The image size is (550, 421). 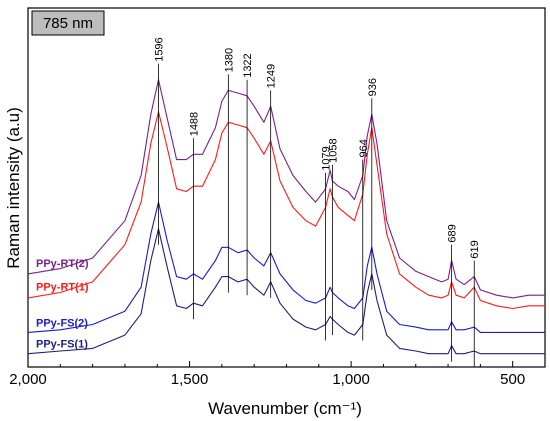 I want to click on series-label-ppy-rt-1: PPy-RT(1), so click(x=62, y=288).